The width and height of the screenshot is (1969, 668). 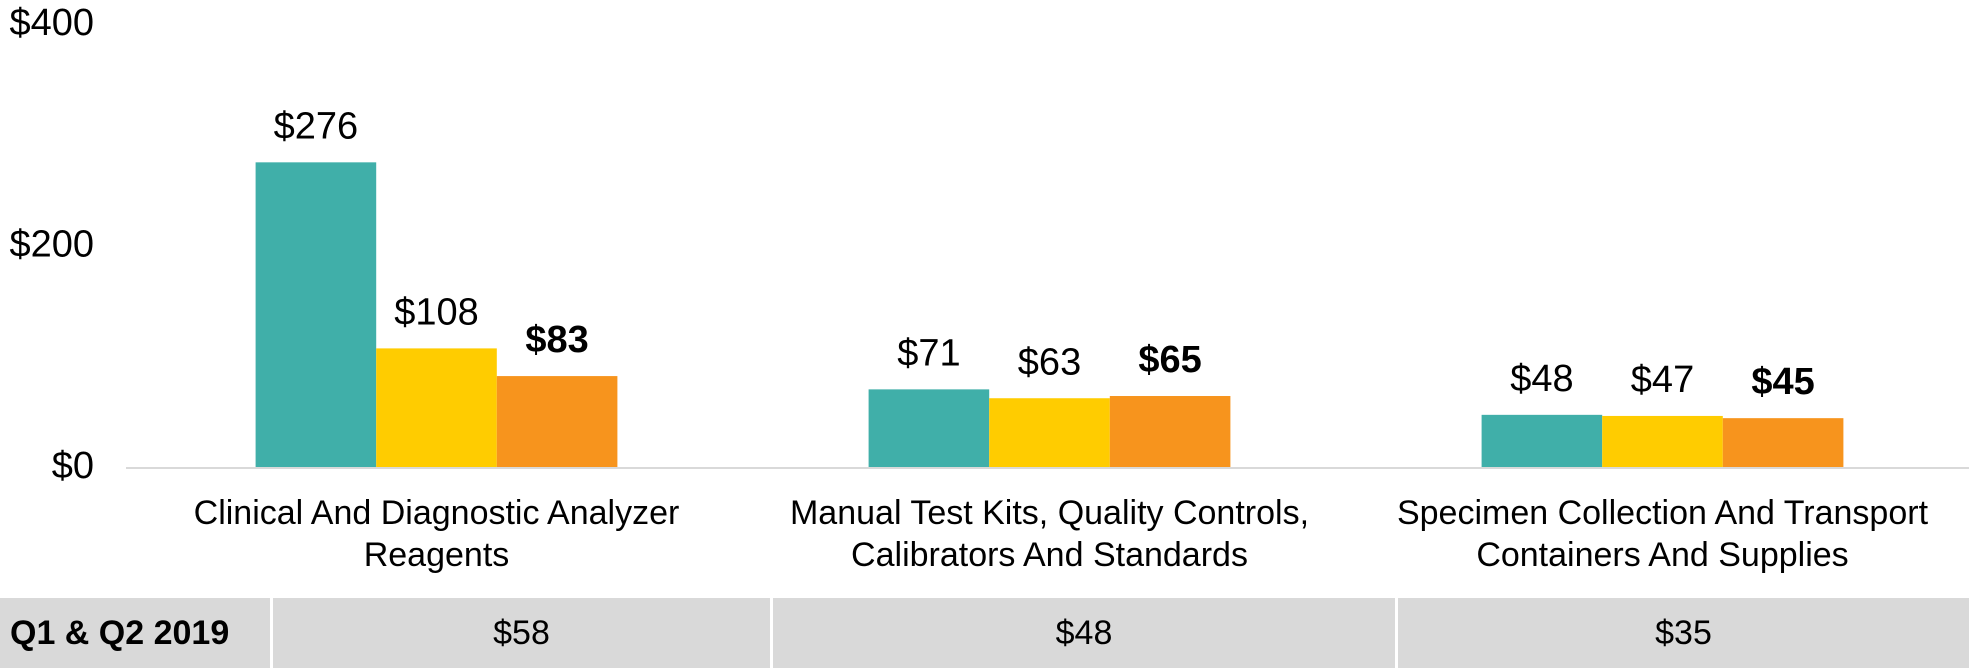 What do you see at coordinates (51, 245) in the screenshot?
I see `y-tick-label: $200` at bounding box center [51, 245].